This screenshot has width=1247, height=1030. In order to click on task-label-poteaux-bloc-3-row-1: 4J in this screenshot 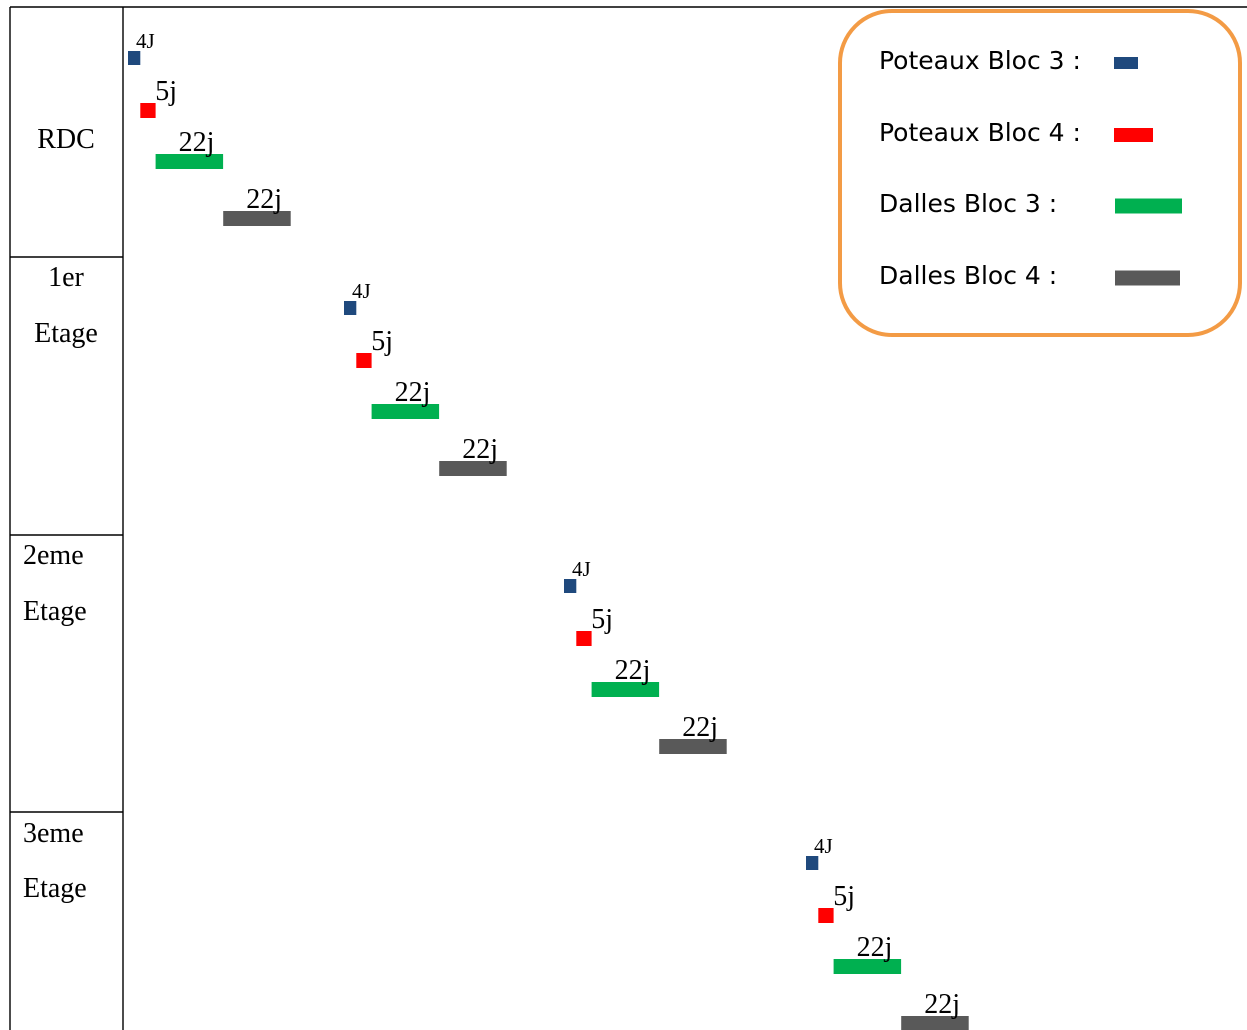, I will do `click(145, 41)`.